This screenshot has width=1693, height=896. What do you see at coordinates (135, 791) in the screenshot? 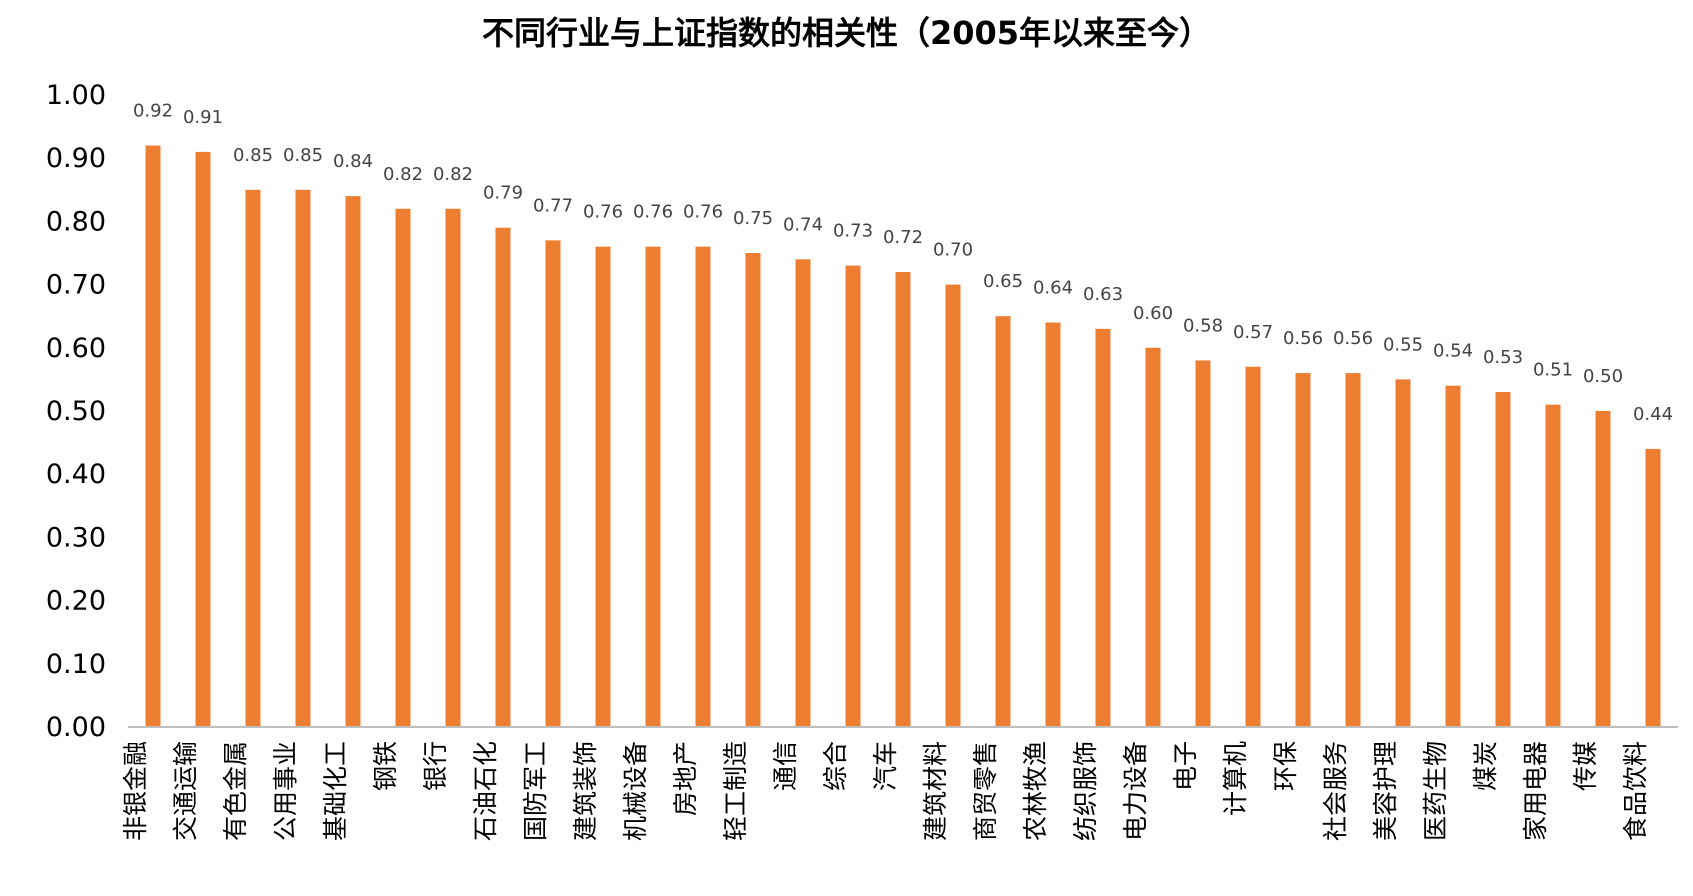
I see `x-tick-label: 非银金融` at bounding box center [135, 791].